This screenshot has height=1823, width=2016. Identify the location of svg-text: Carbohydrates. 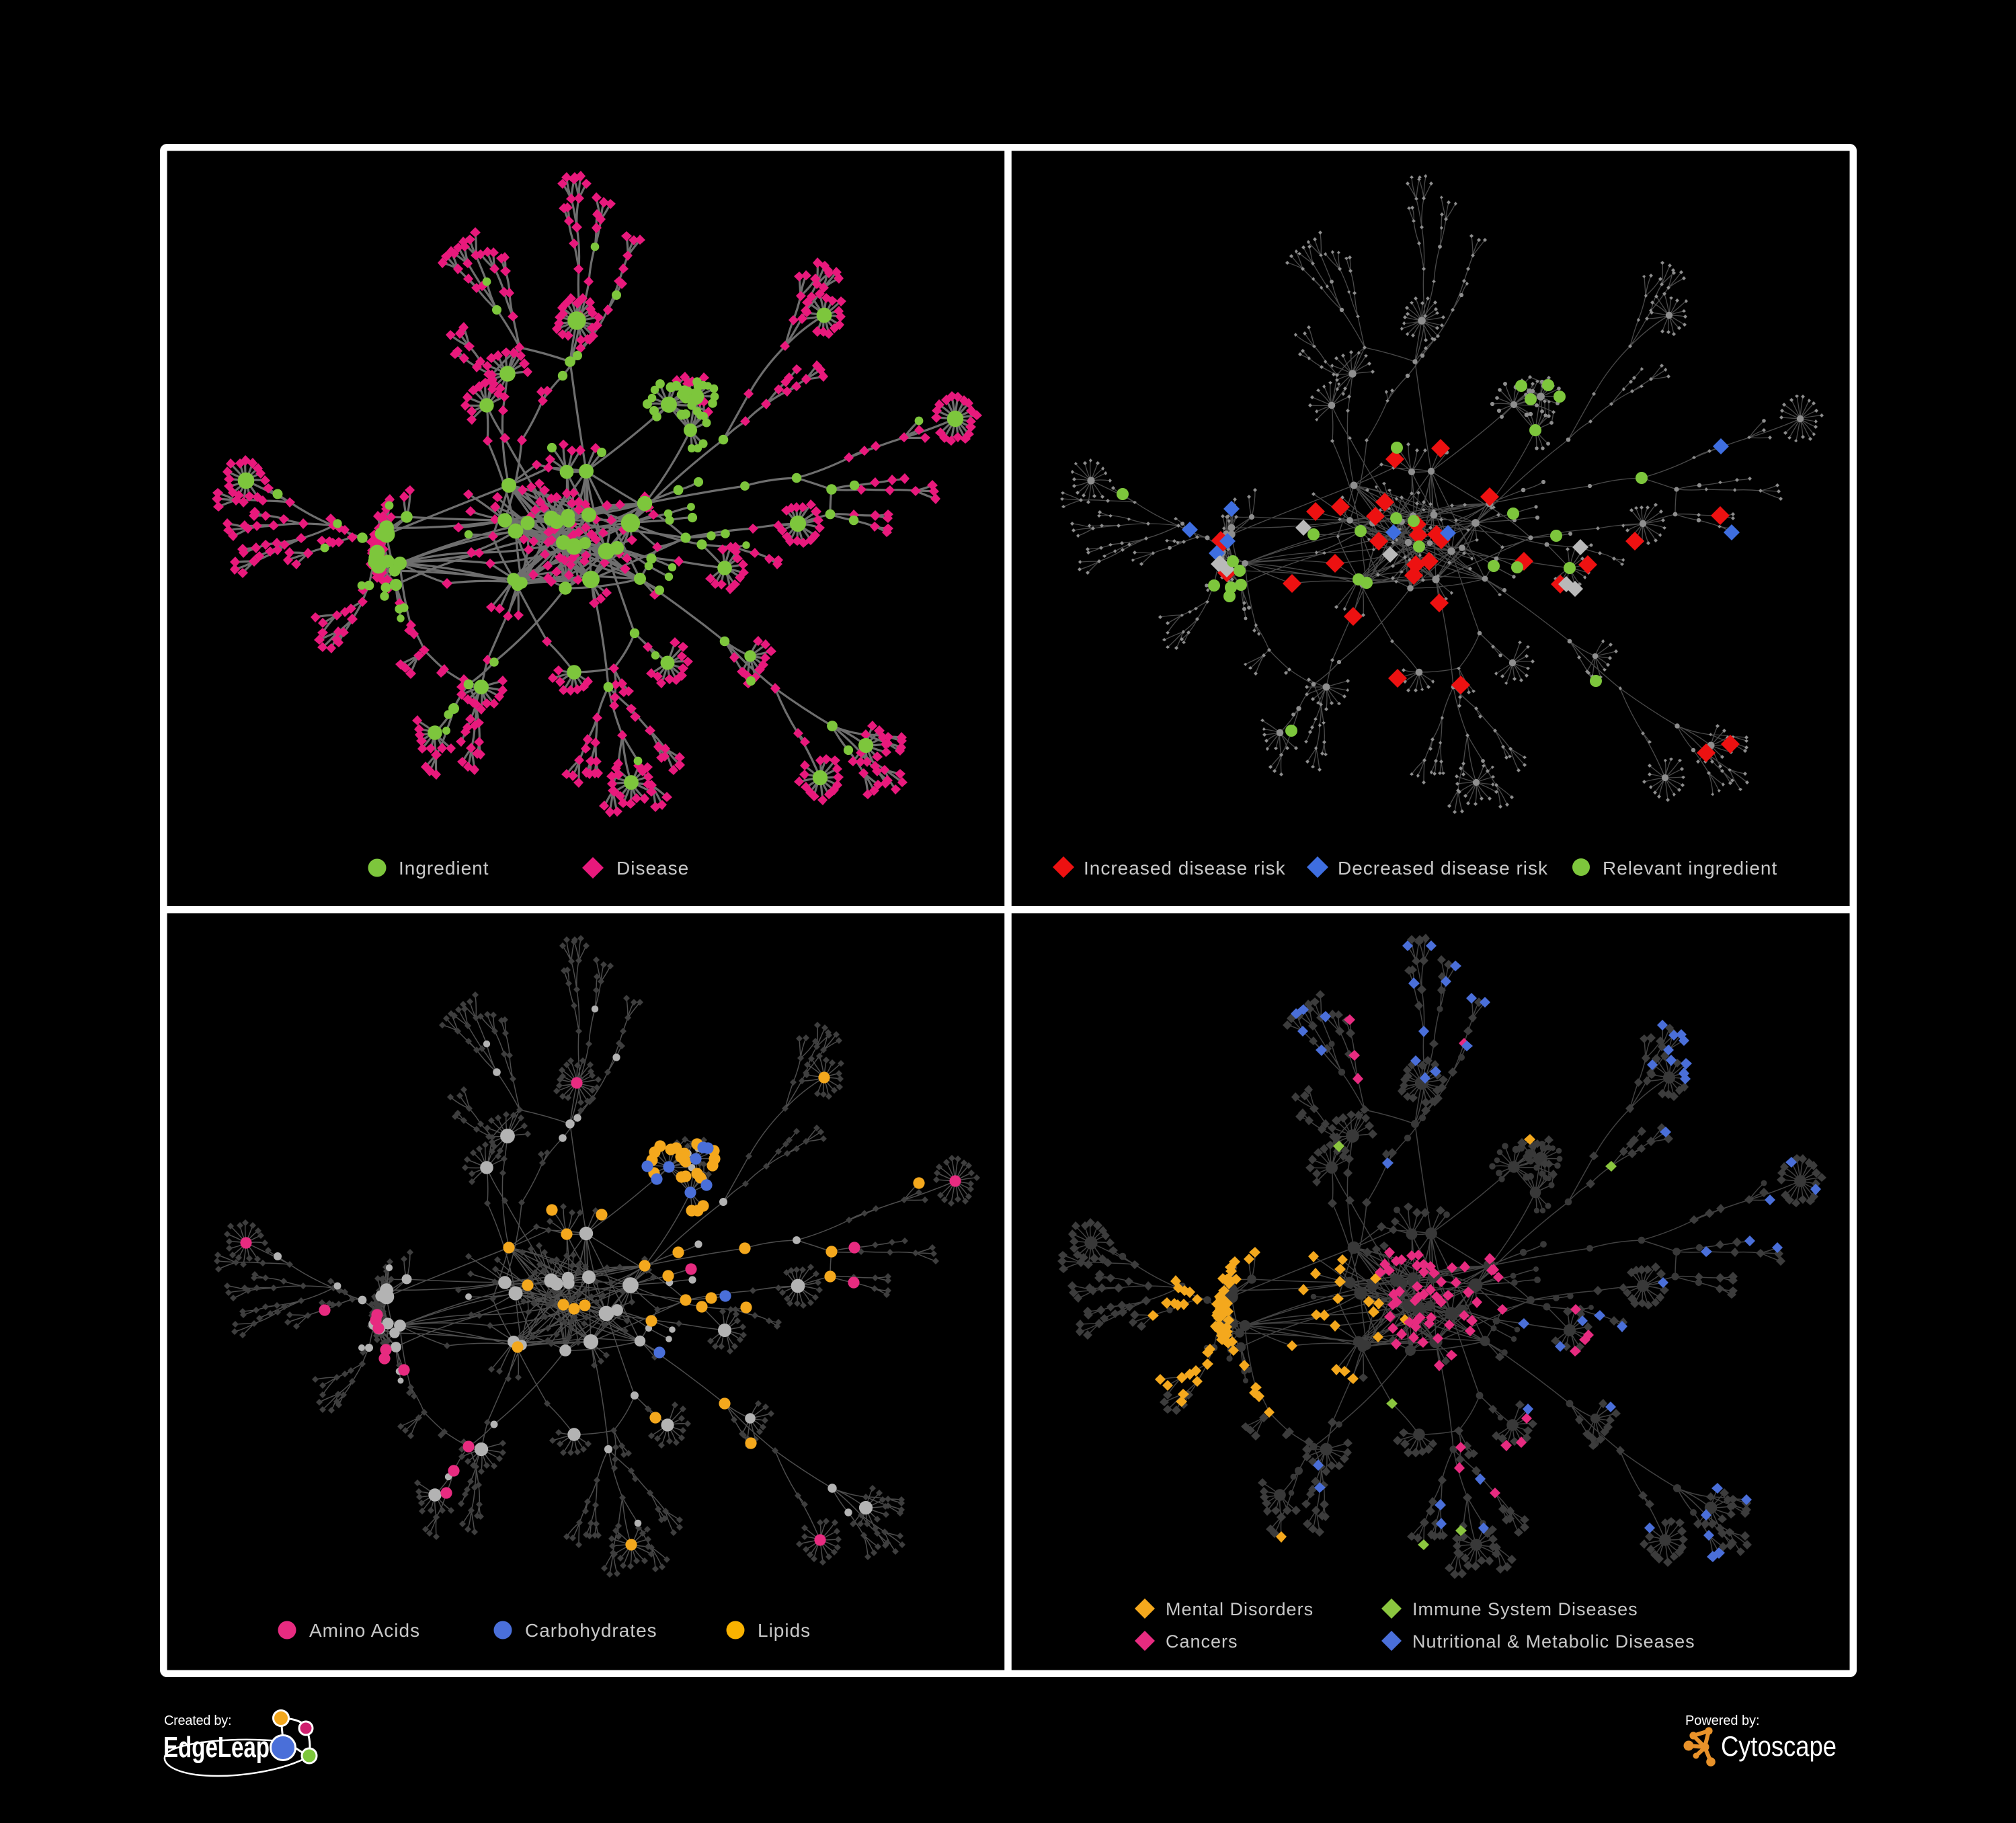
(591, 1630).